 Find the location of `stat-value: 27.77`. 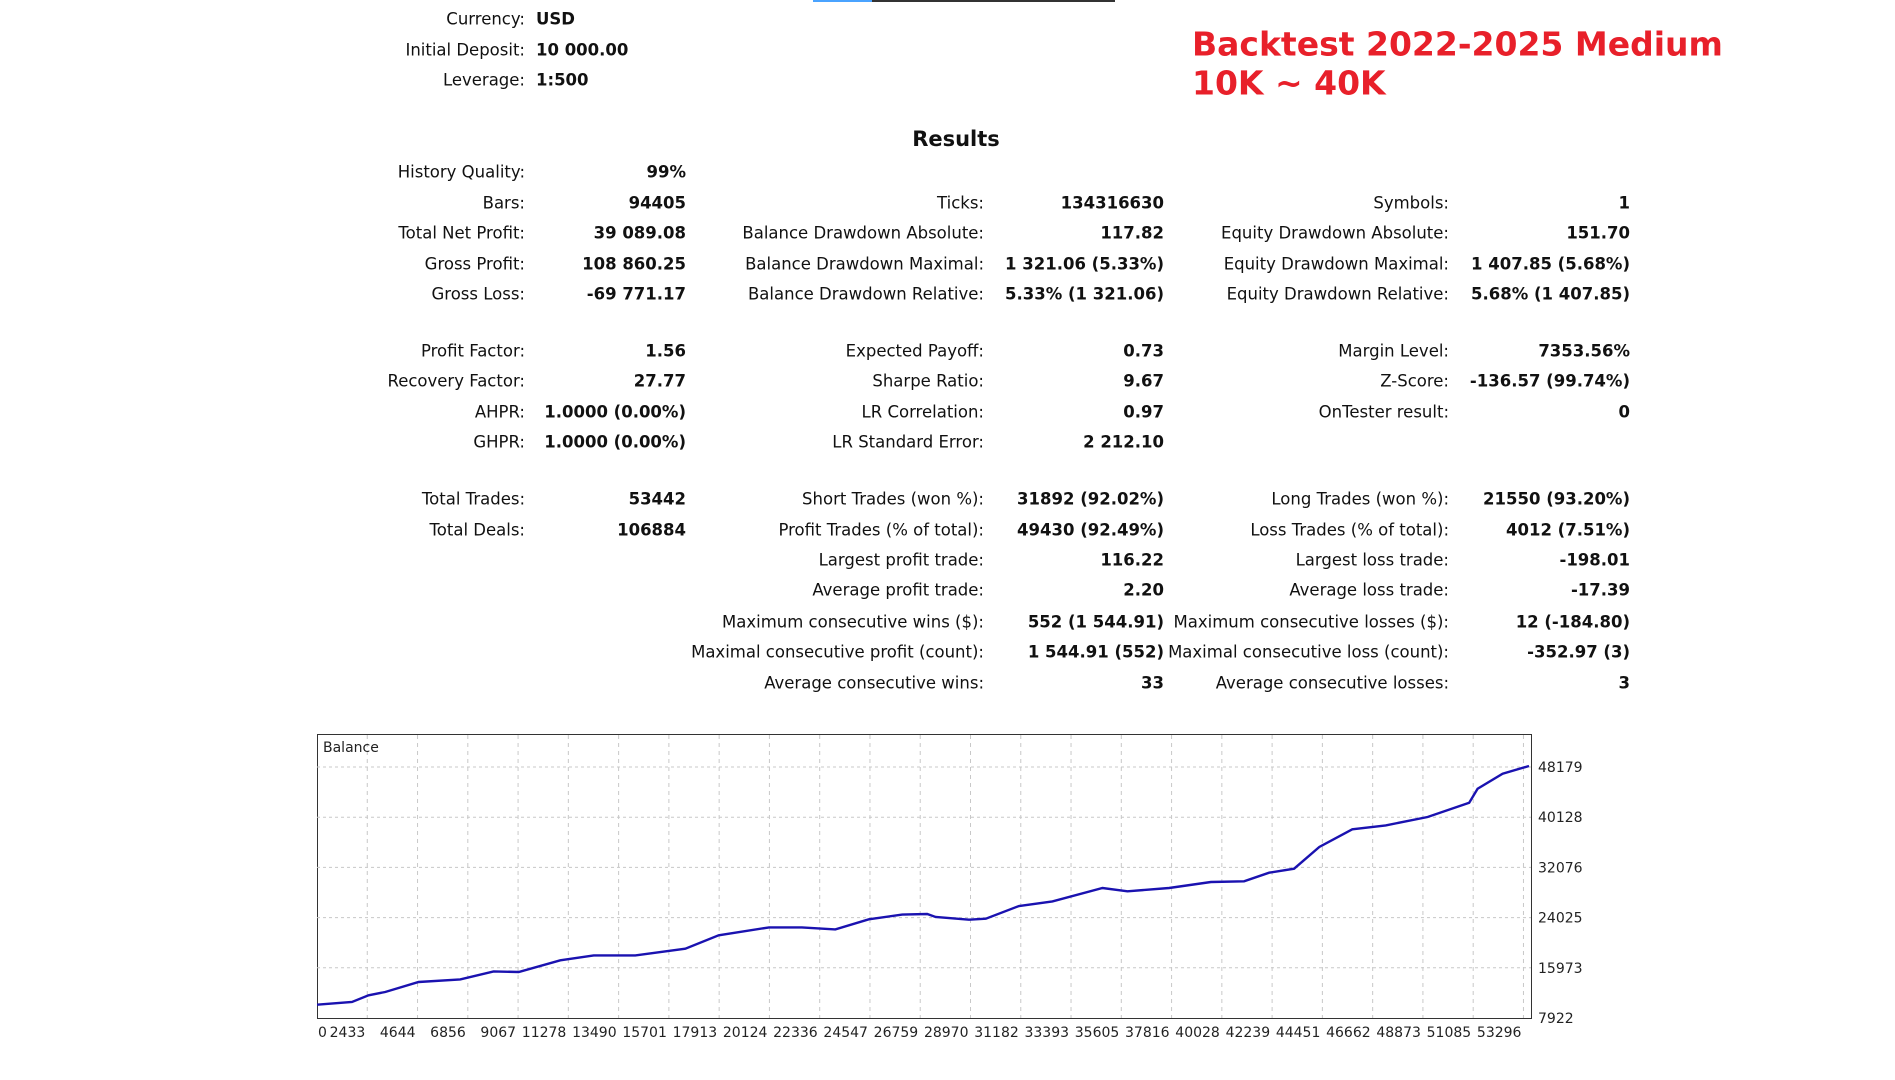

stat-value: 27.77 is located at coordinates (659, 381).